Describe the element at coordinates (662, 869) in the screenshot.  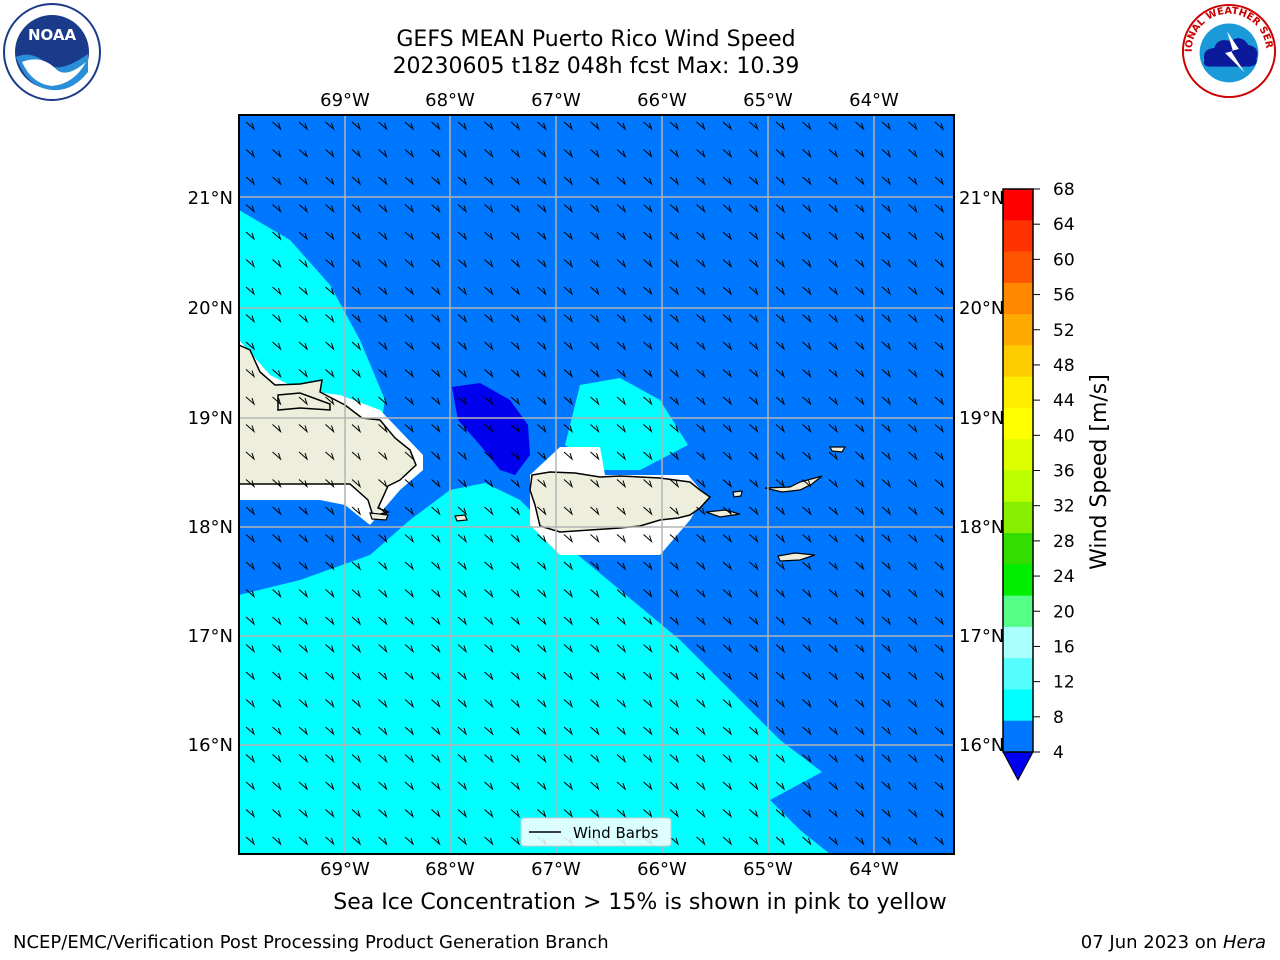
I see `lon-label-bottom: 66°W` at that location.